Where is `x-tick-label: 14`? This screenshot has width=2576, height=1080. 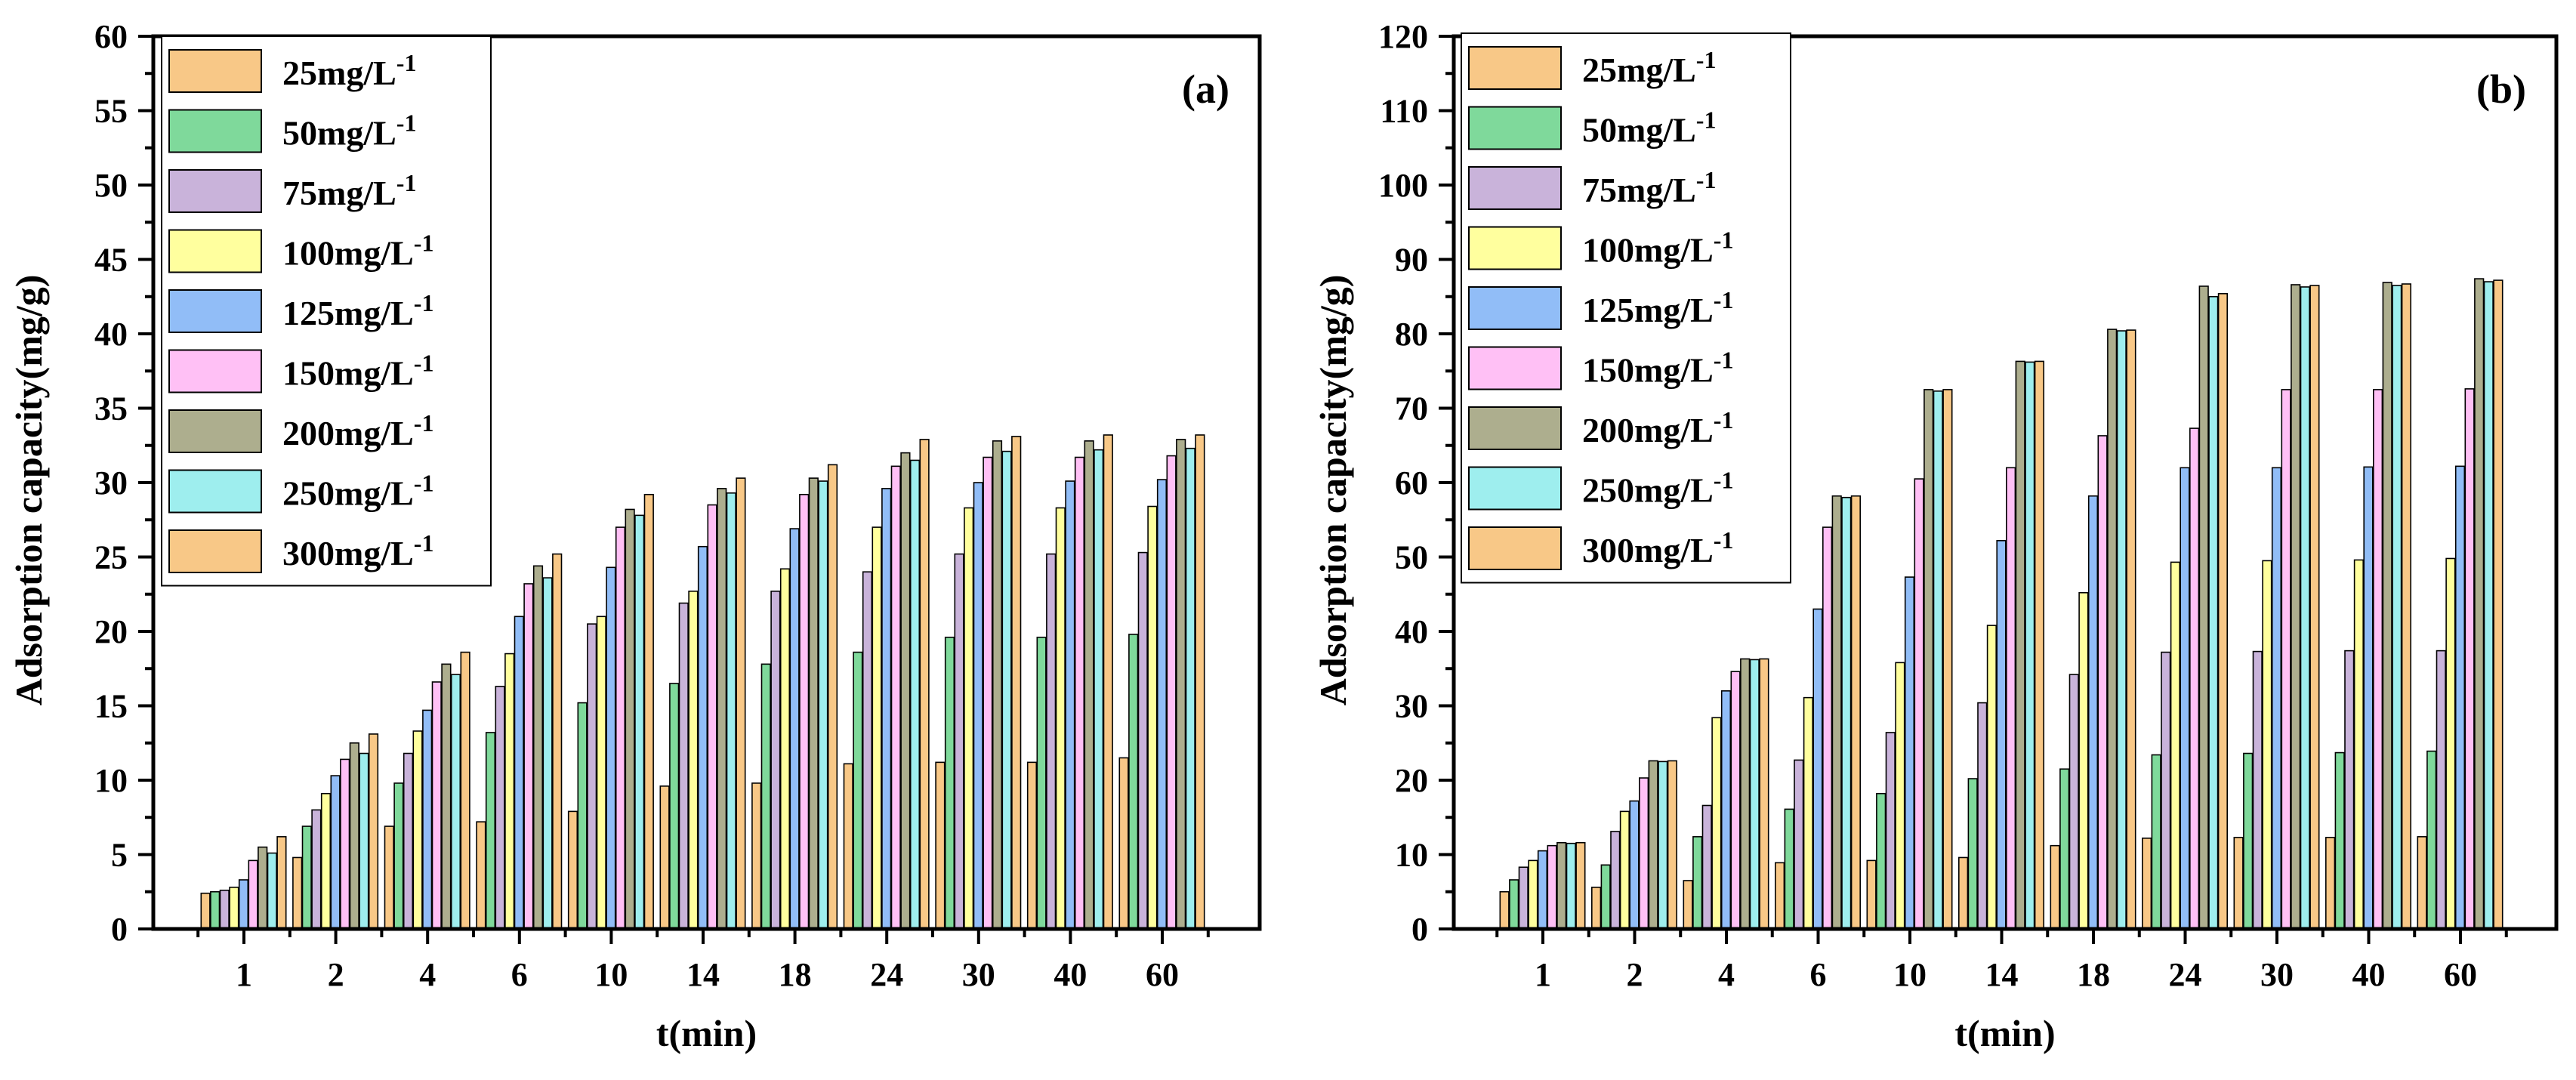
x-tick-label: 14 is located at coordinates (2002, 974).